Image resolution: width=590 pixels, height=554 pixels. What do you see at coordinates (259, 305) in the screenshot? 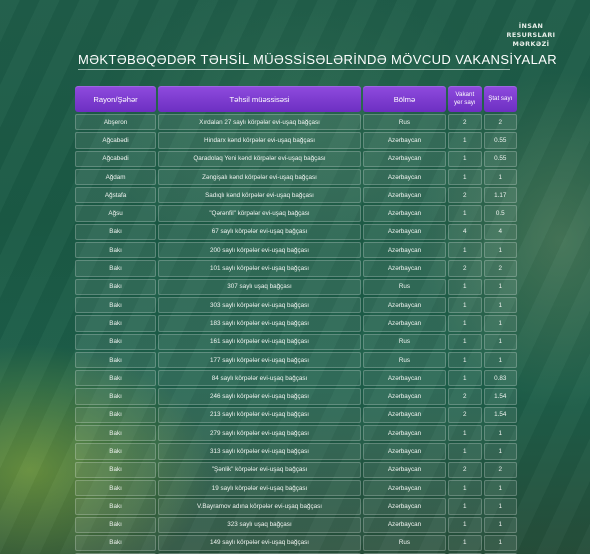
I see `cell-institution: 303 saylı körpələr evi-uşaq bağçası` at bounding box center [259, 305].